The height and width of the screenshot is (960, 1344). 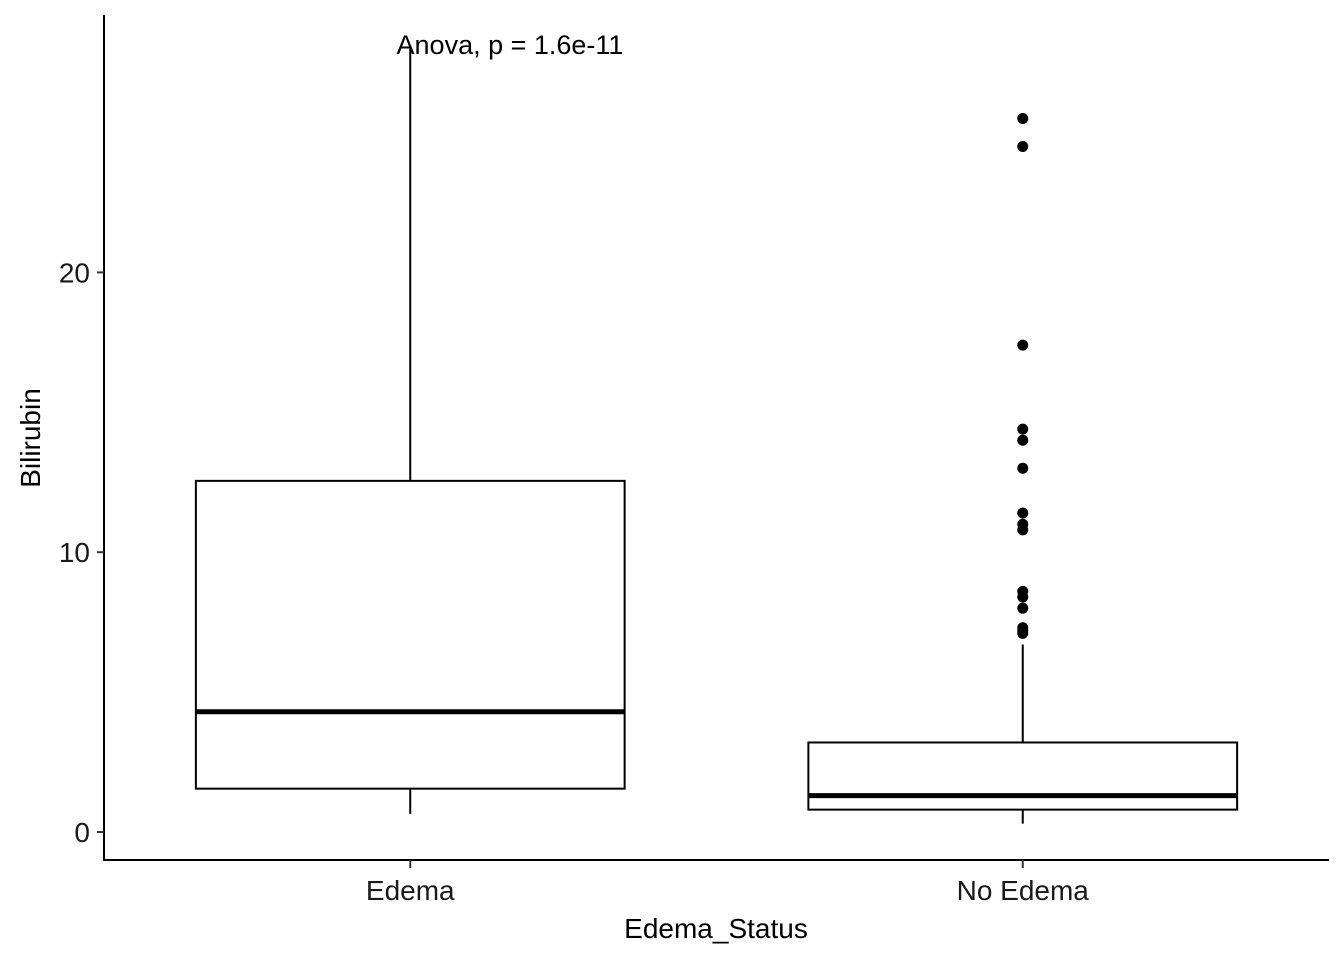 I want to click on anova-annotation: Anova, p = 1.6e-11, so click(x=510, y=45).